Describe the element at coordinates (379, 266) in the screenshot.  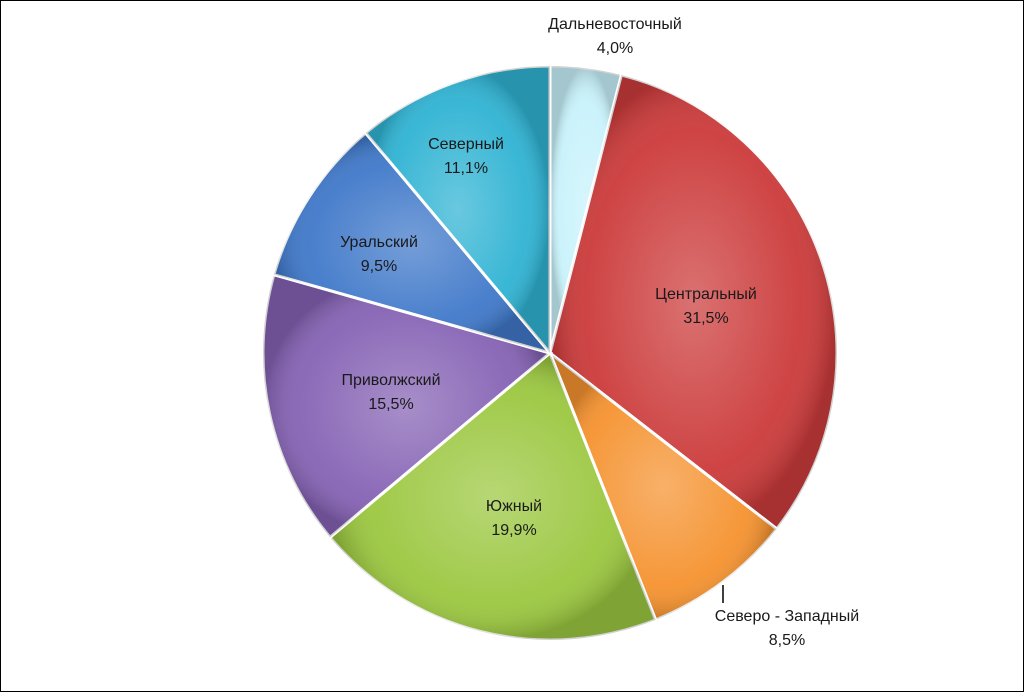
I see `slice-value-label: 9,5%` at that location.